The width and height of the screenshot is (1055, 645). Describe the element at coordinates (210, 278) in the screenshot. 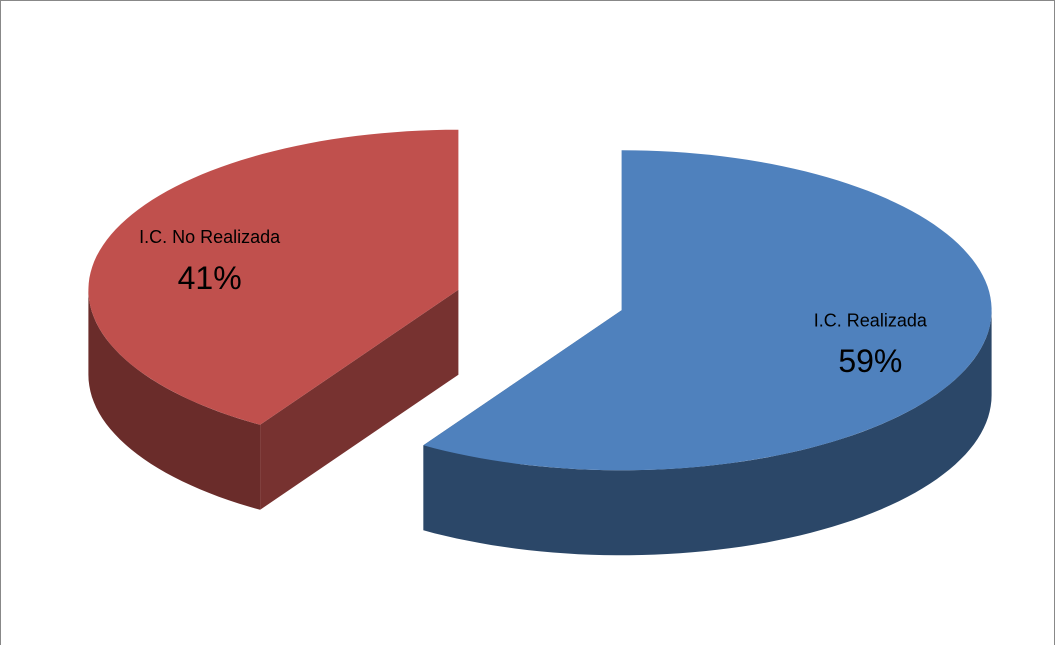

I see `slice-value-label: 41%` at that location.